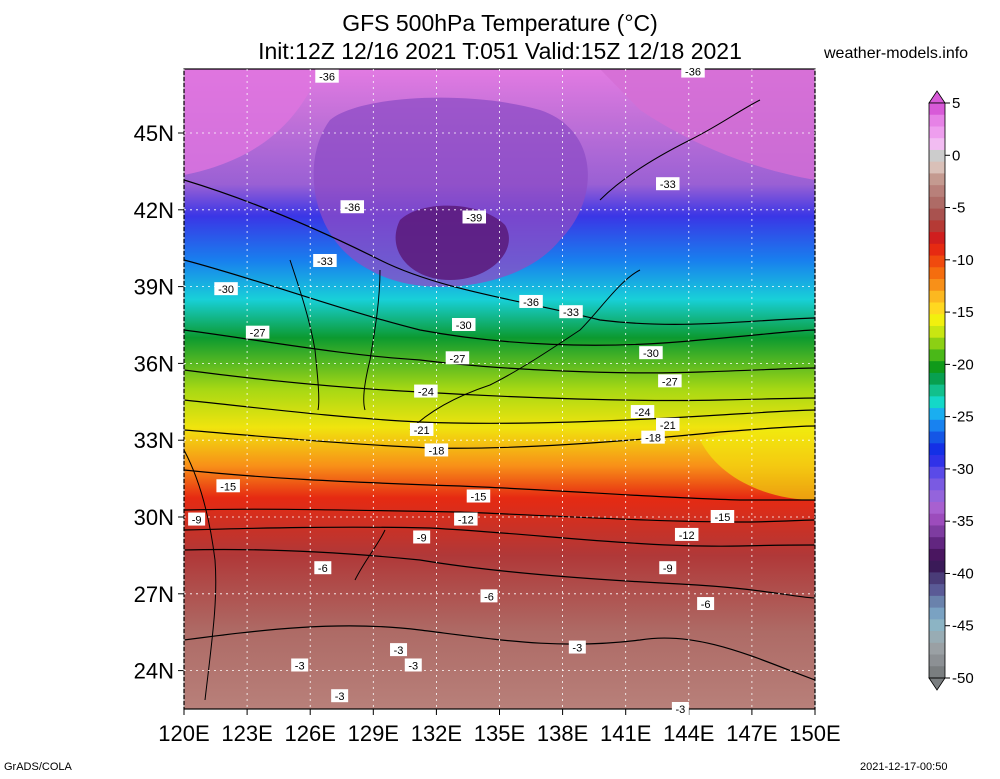 Image resolution: width=1000 pixels, height=779 pixels. What do you see at coordinates (154, 671) in the screenshot?
I see `lat-label: 24N` at bounding box center [154, 671].